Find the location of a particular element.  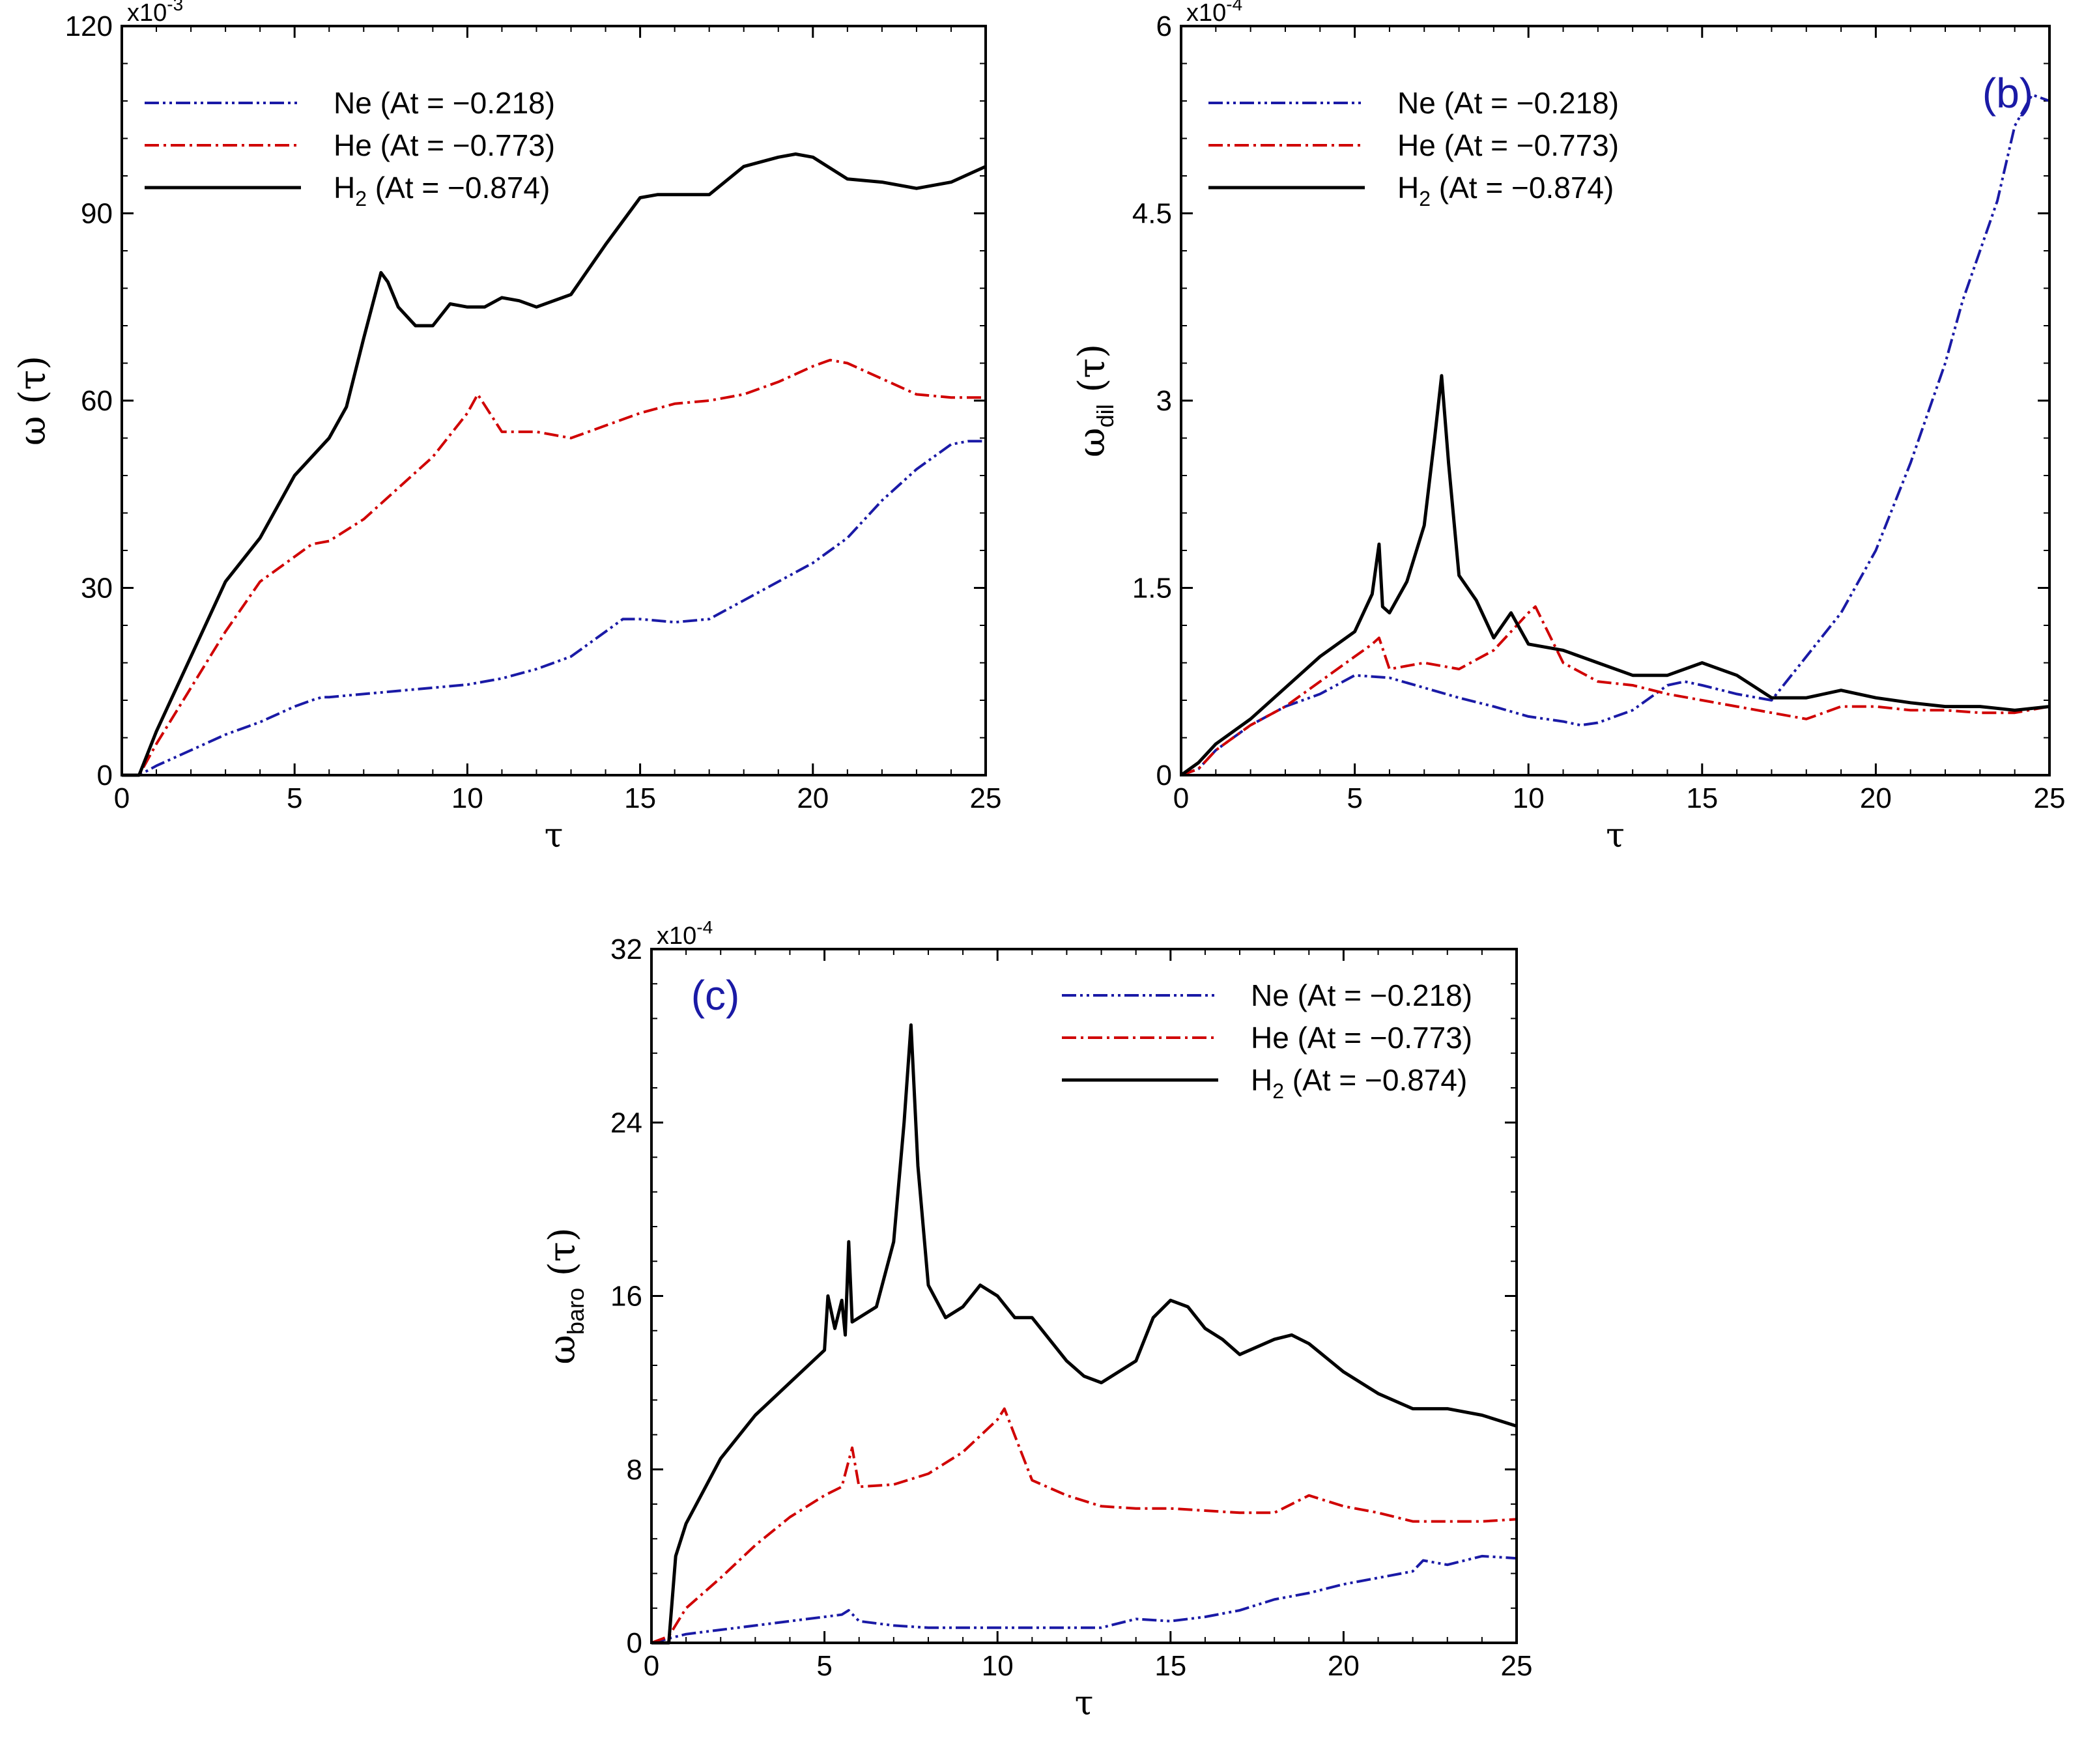

y-tick-label: 16 is located at coordinates (626, 1297).